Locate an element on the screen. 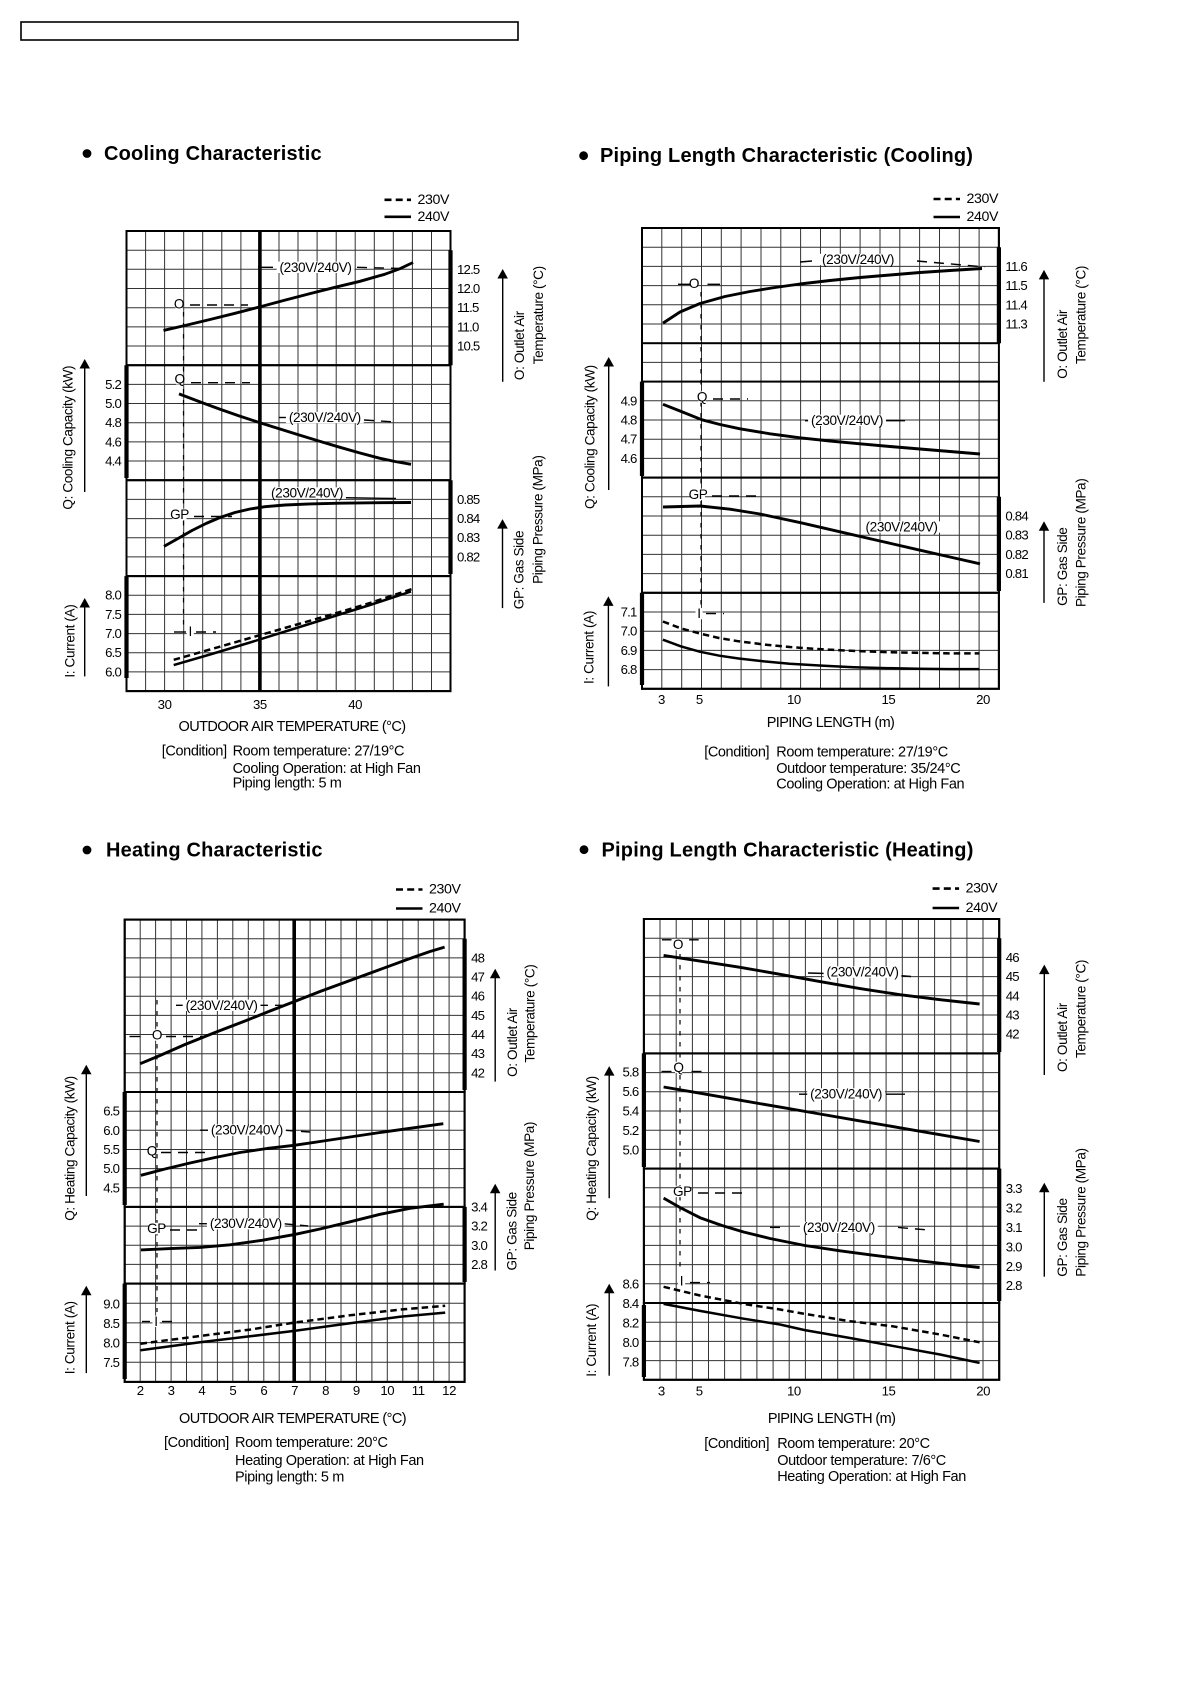  svg-text: 6.5 is located at coordinates (111, 1111).